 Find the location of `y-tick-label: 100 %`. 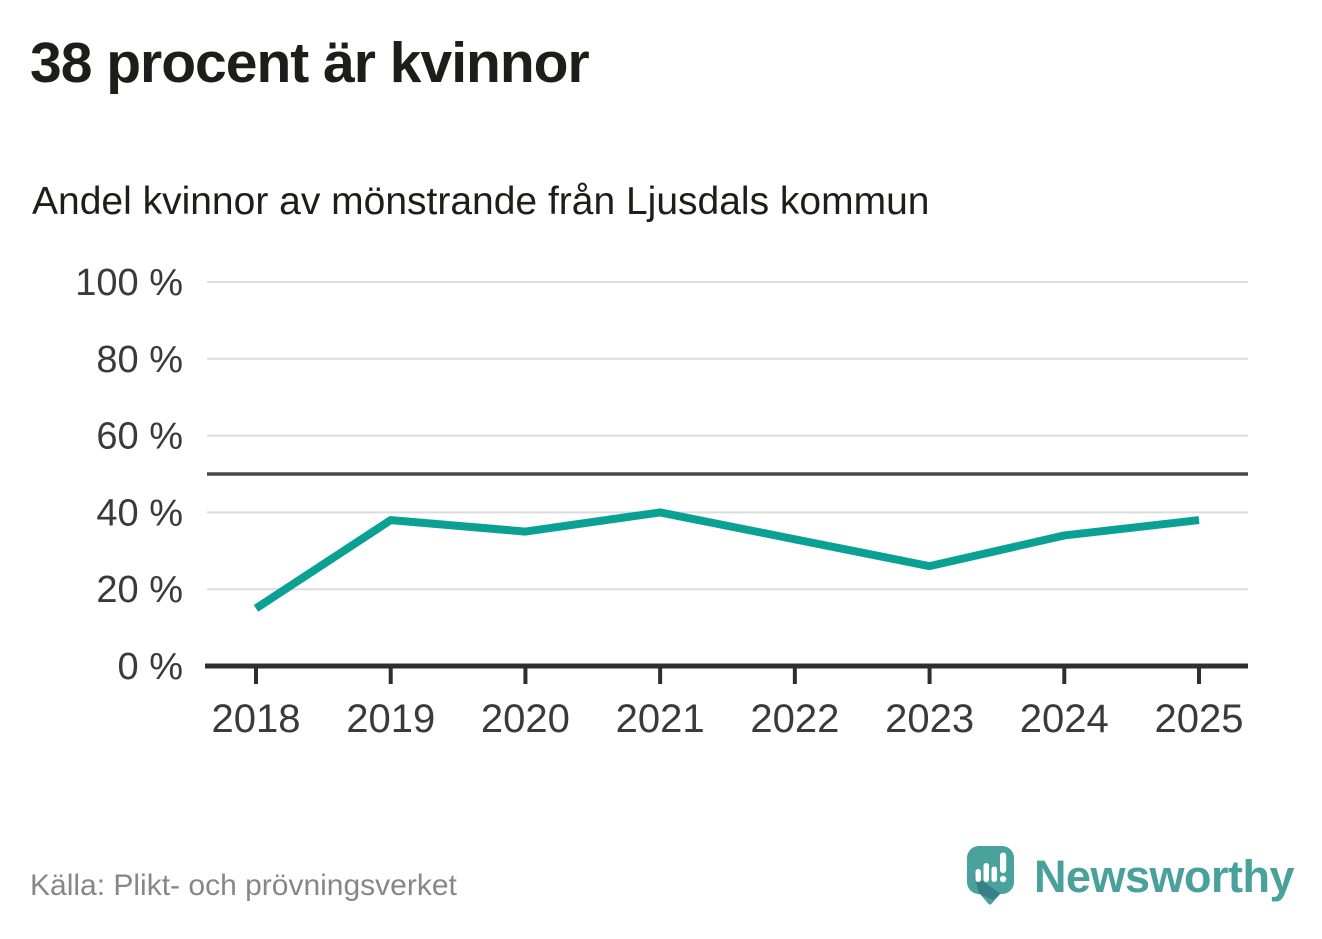

y-tick-label: 100 % is located at coordinates (129, 283).